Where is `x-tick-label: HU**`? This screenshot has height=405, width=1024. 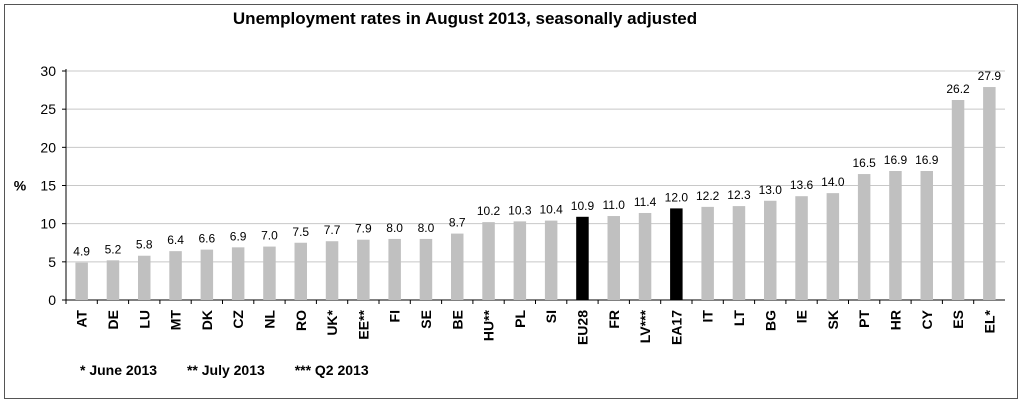
x-tick-label: HU** is located at coordinates (489, 325).